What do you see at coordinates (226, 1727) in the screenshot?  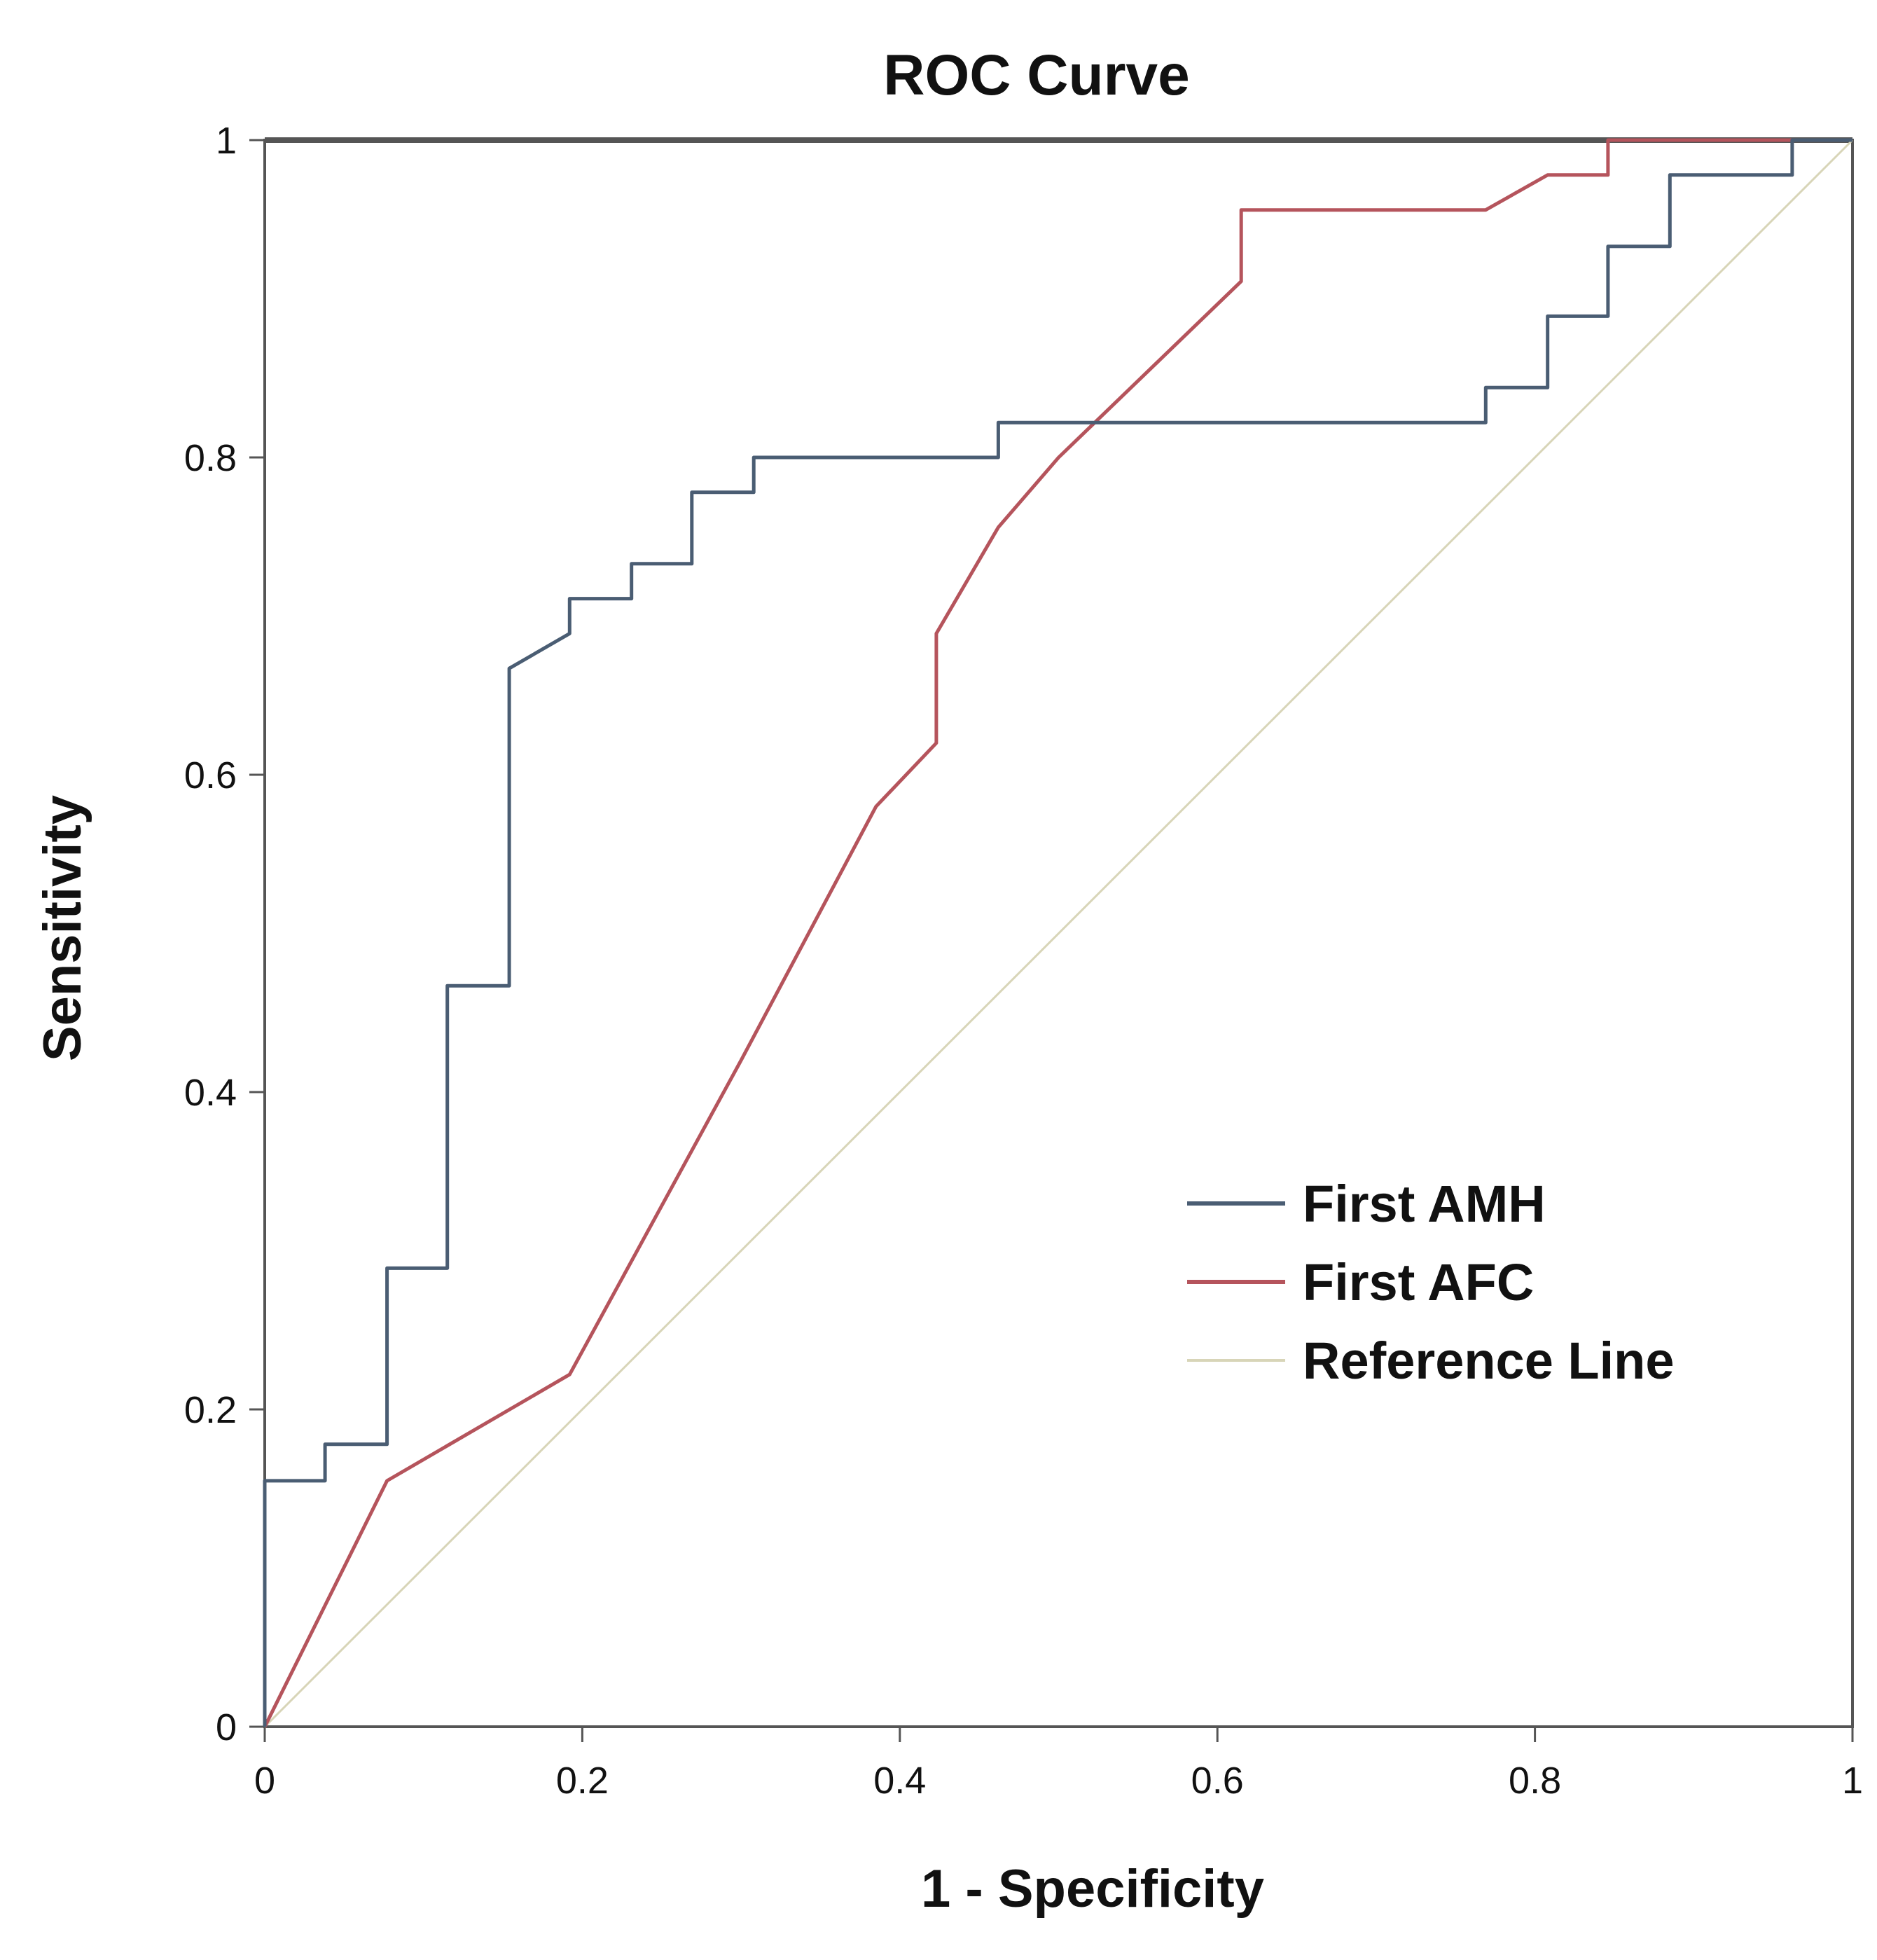 I see `y-tick-label: 0` at bounding box center [226, 1727].